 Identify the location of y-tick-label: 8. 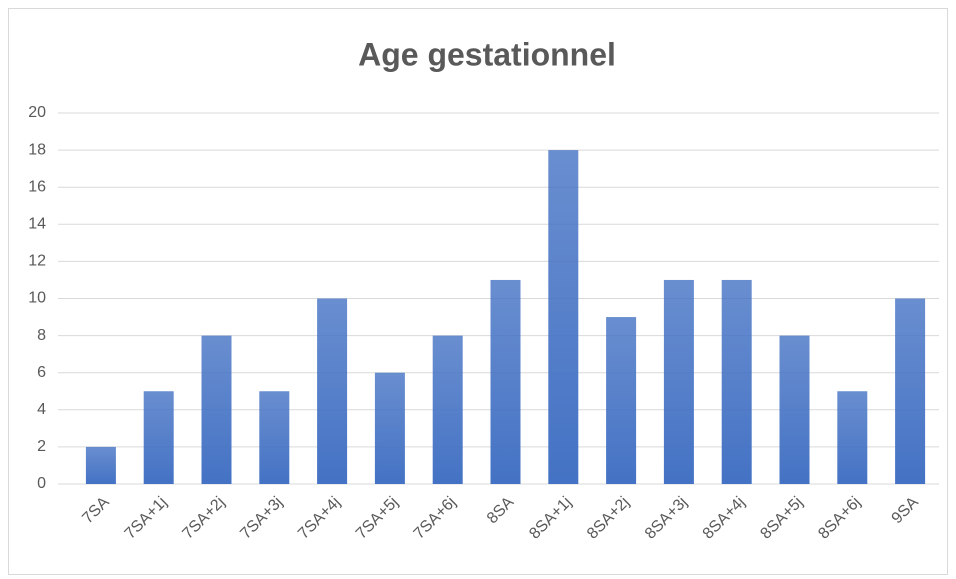
(41, 335).